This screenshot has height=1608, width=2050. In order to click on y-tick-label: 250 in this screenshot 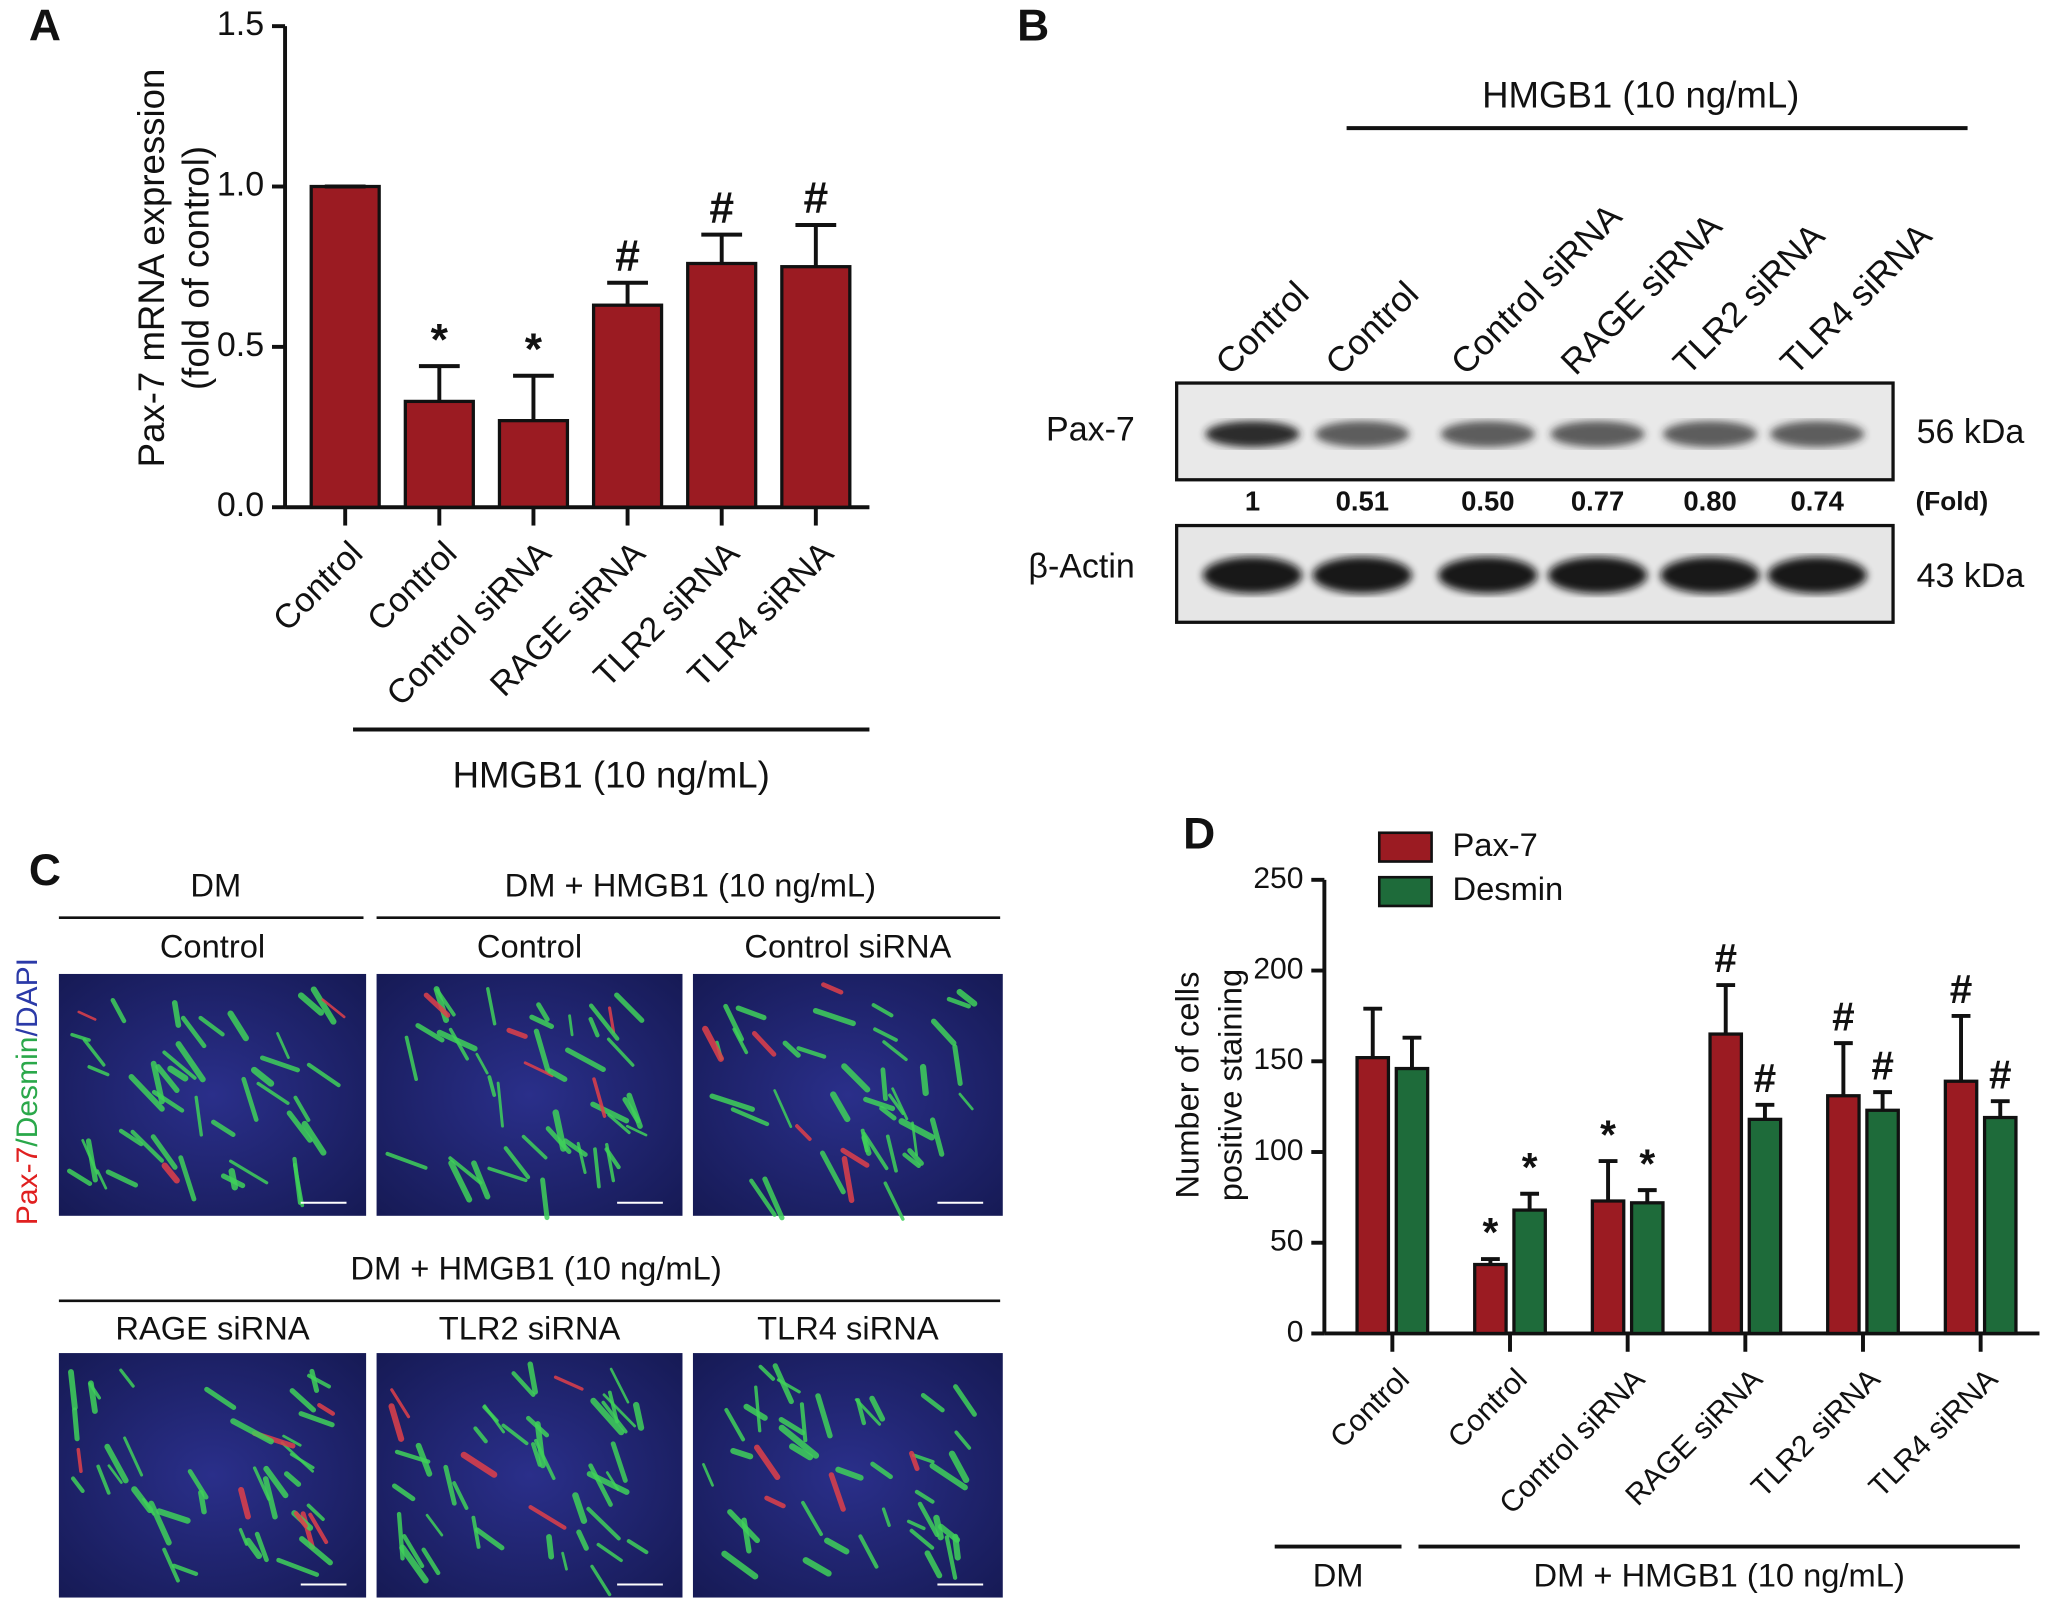, I will do `click(1278, 878)`.